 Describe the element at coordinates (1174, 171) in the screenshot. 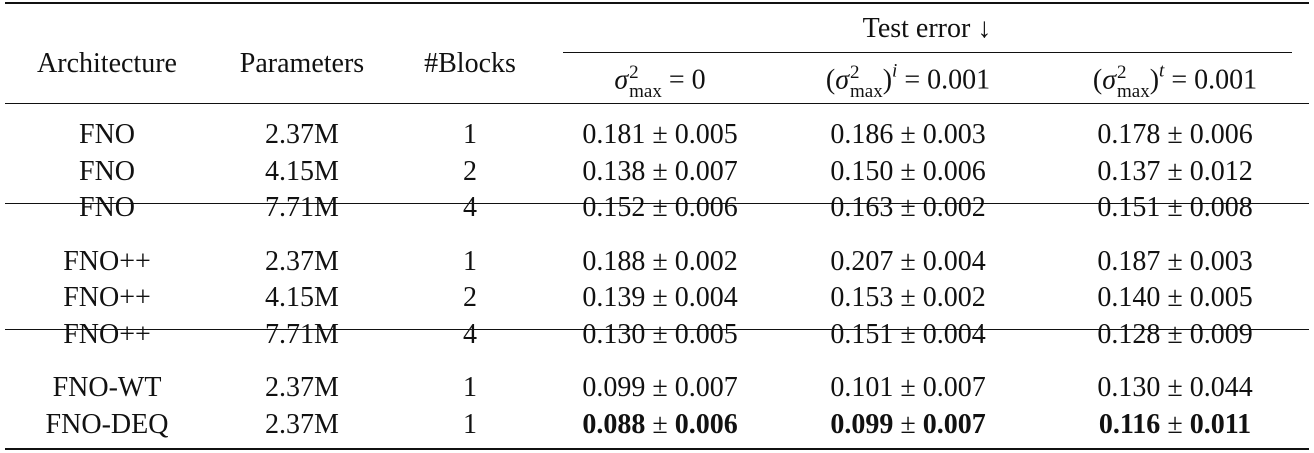

I see `error-cell: 0.137 ±0.012` at that location.